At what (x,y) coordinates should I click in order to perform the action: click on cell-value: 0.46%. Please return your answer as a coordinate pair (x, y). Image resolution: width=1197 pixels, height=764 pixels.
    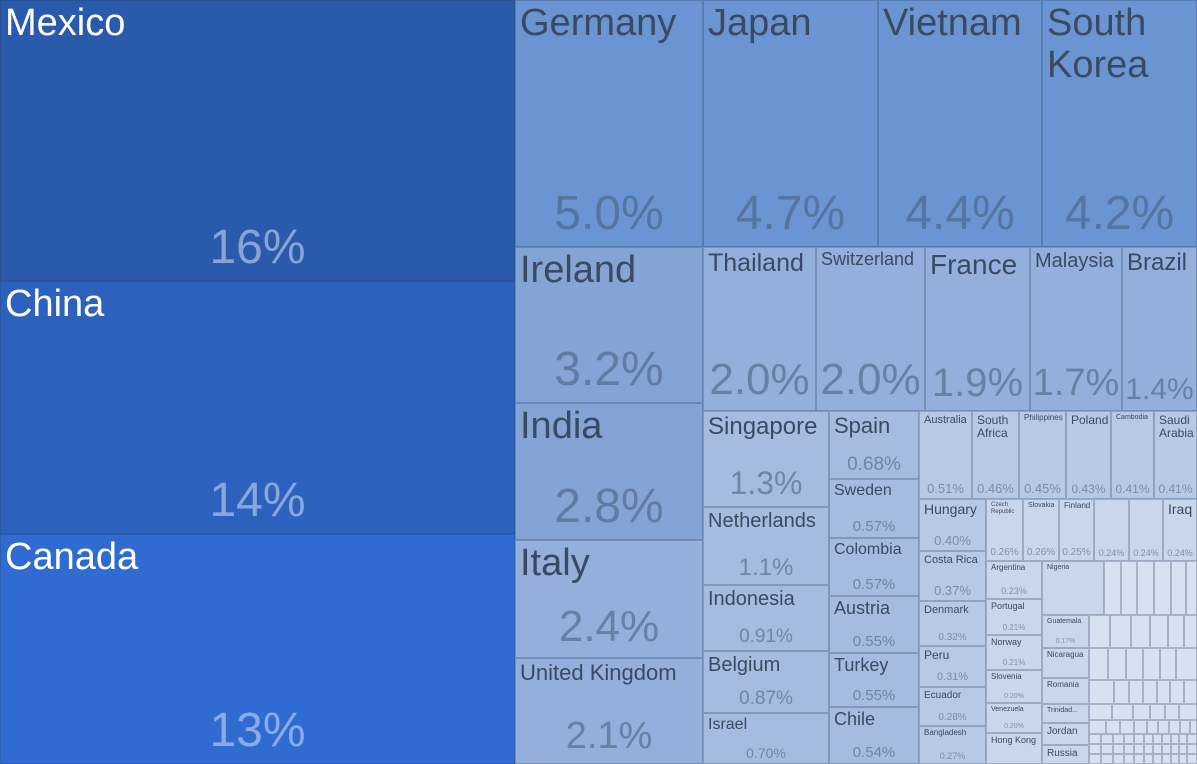
    Looking at the image, I should click on (995, 489).